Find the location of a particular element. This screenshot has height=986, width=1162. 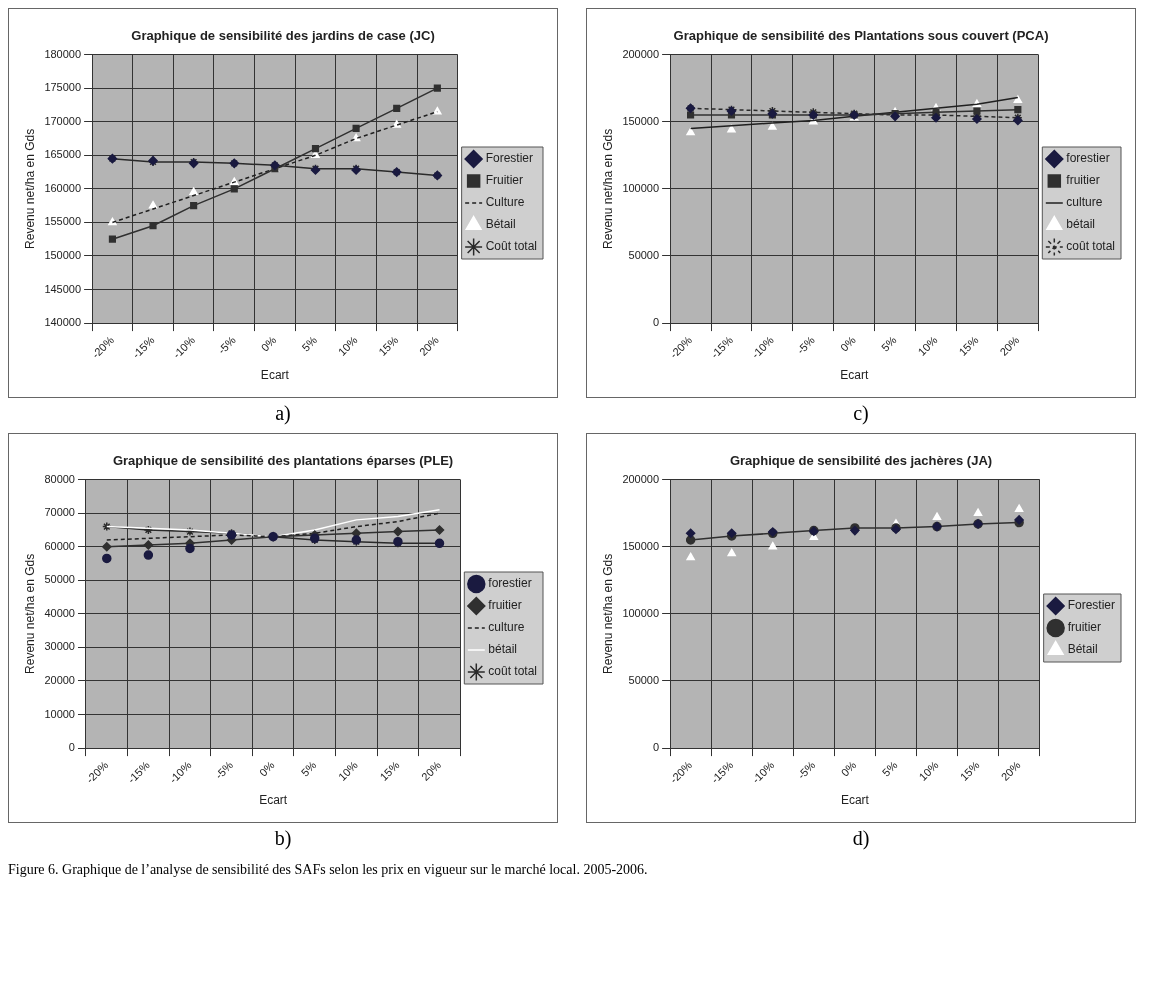

y-tick-label: 180000 is located at coordinates (63, 53).